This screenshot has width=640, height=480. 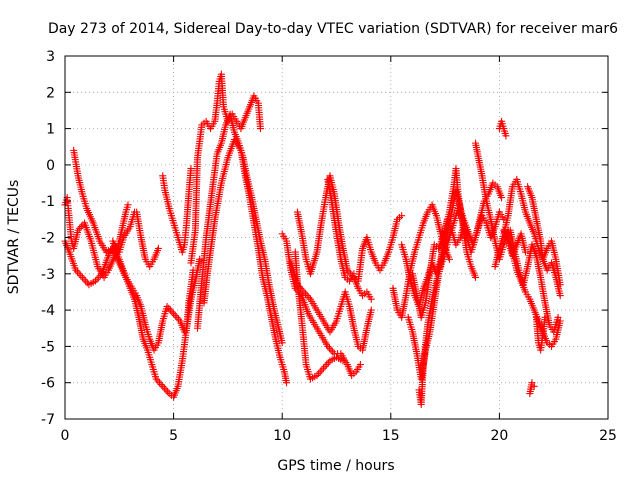 I want to click on series-s18, so click(x=460, y=293).